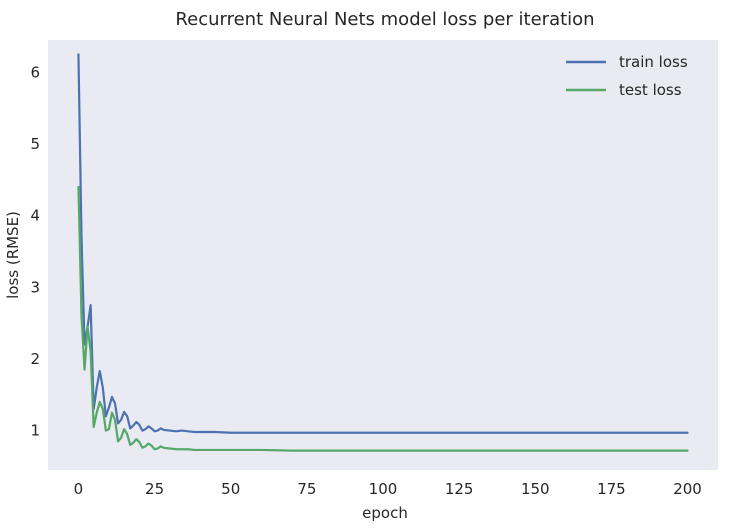 This screenshot has height=528, width=732. What do you see at coordinates (459, 489) in the screenshot?
I see `x-tick-label: 125` at bounding box center [459, 489].